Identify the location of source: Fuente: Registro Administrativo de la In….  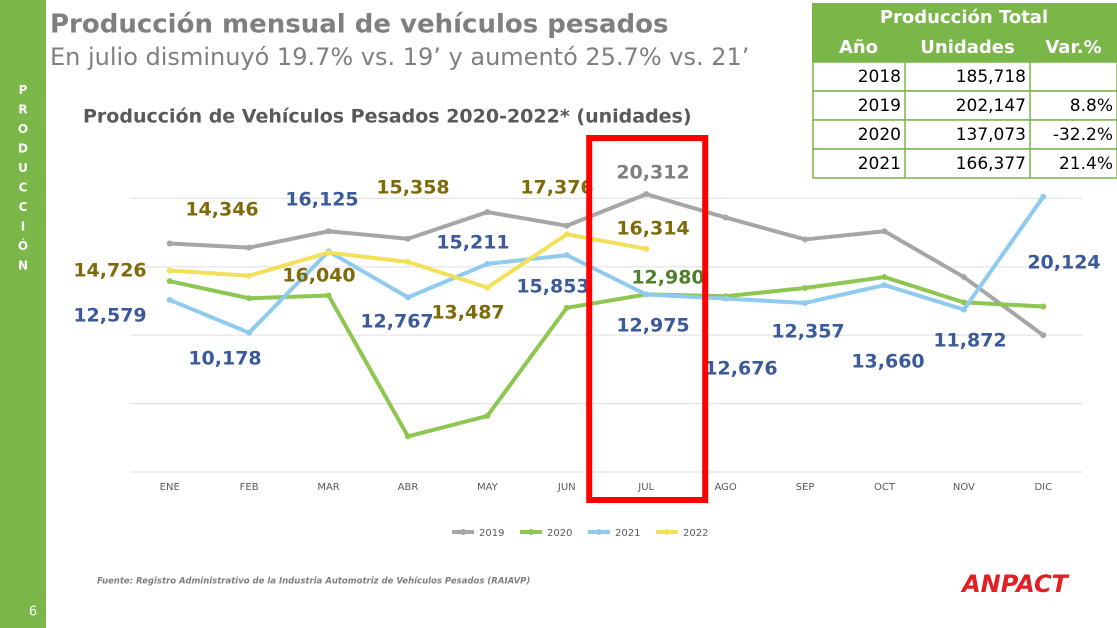
(313, 582).